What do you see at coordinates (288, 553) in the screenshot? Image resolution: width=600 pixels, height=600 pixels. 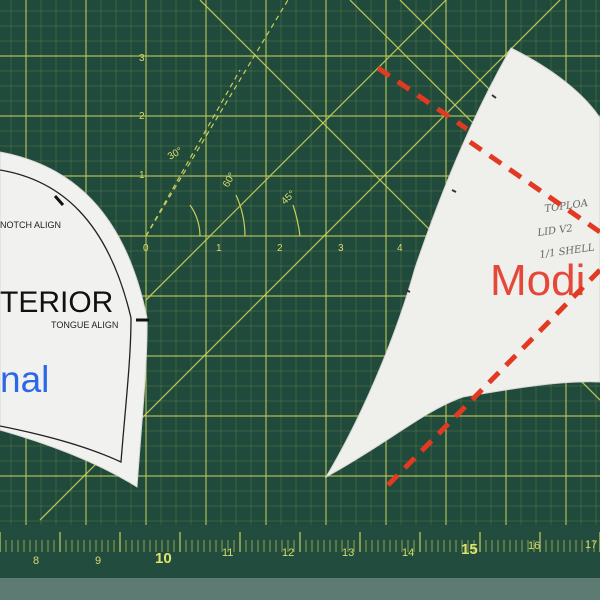 I see `mat-number: 12` at bounding box center [288, 553].